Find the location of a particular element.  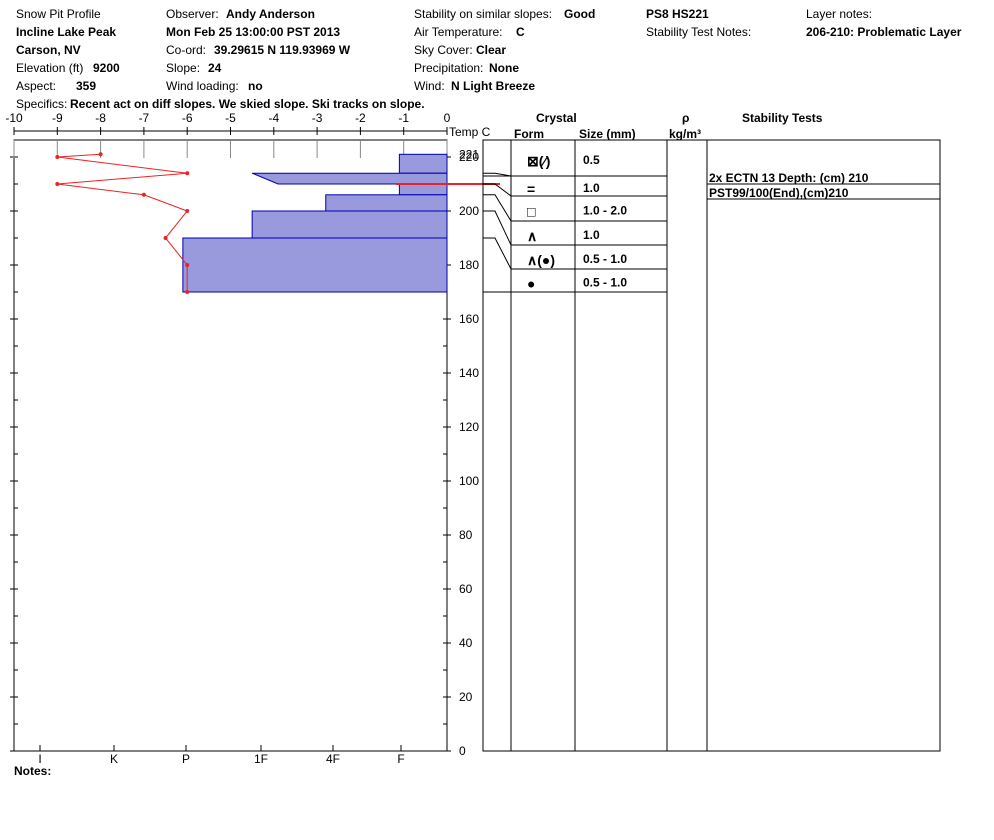

temp-tick-label: -4 is located at coordinates (273, 118).